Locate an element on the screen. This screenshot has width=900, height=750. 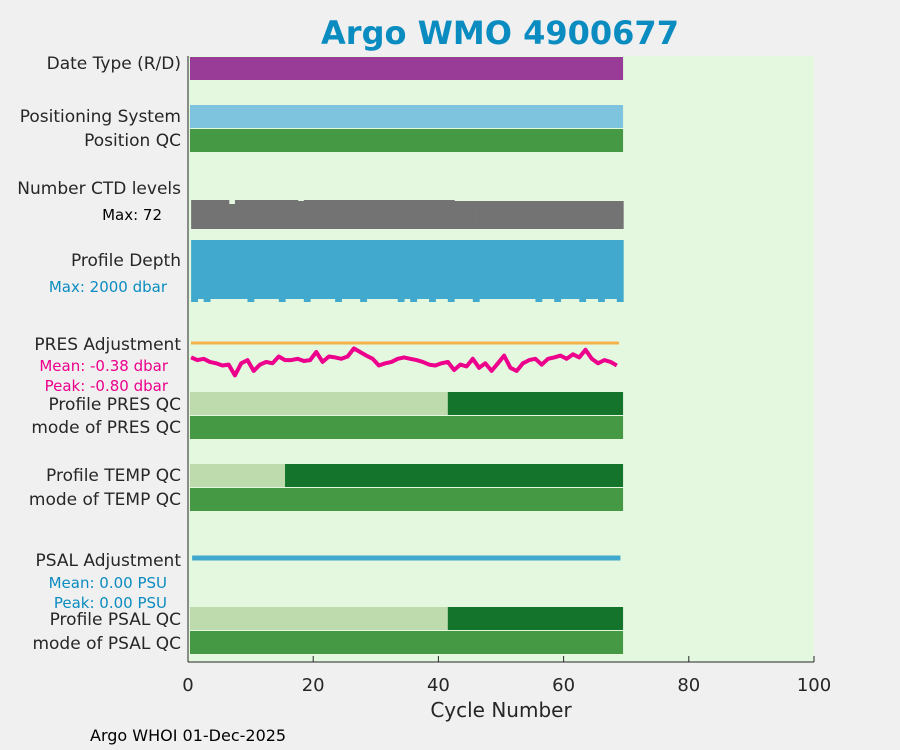
profile-pres-qc-dark-bar is located at coordinates (535, 403).